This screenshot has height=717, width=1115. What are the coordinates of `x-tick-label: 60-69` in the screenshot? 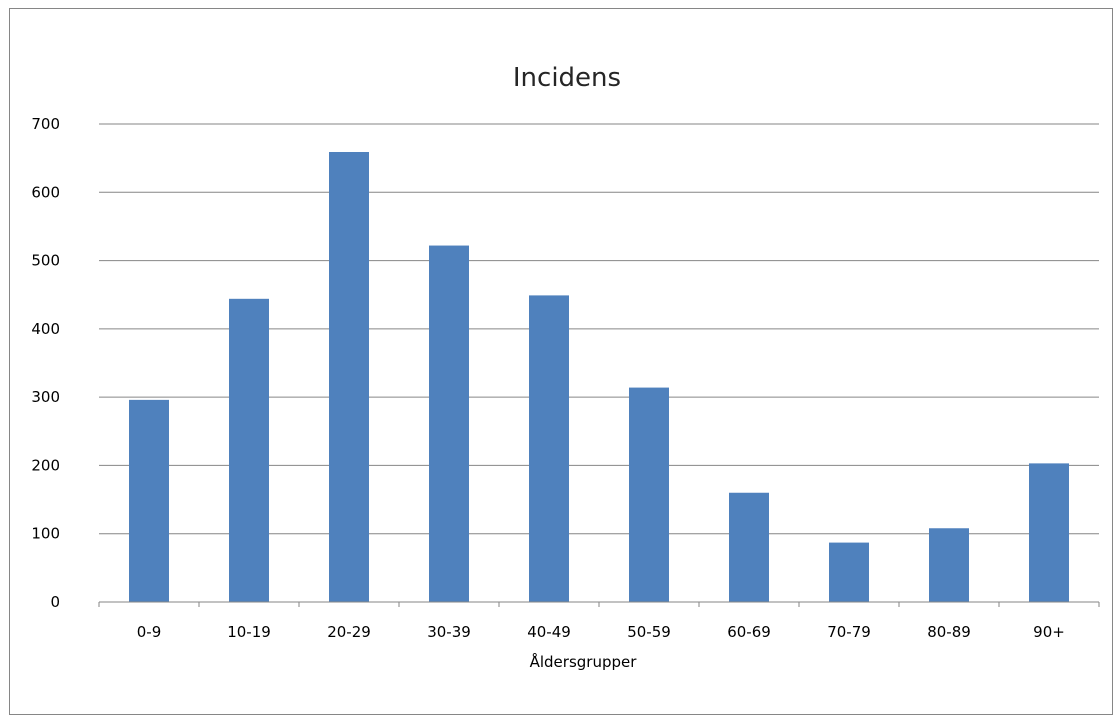 It's located at (749, 632).